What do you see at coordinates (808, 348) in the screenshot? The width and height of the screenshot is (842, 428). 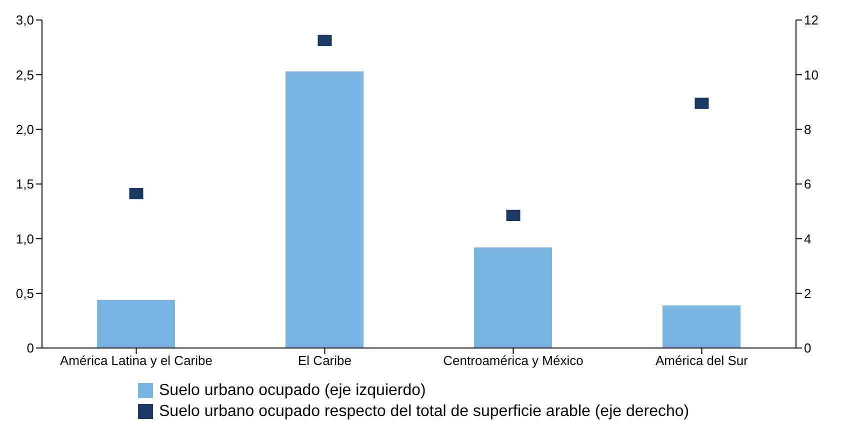 I see `y2-tick-label: 0` at bounding box center [808, 348].